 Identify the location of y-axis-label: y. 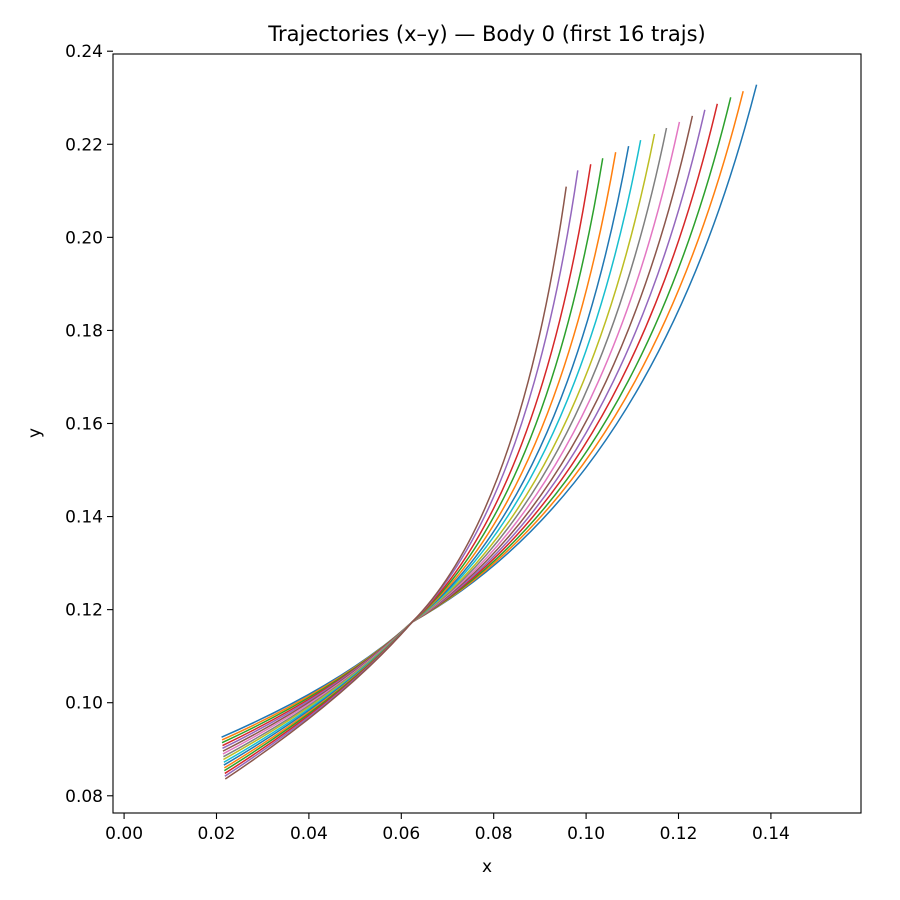
(35, 433).